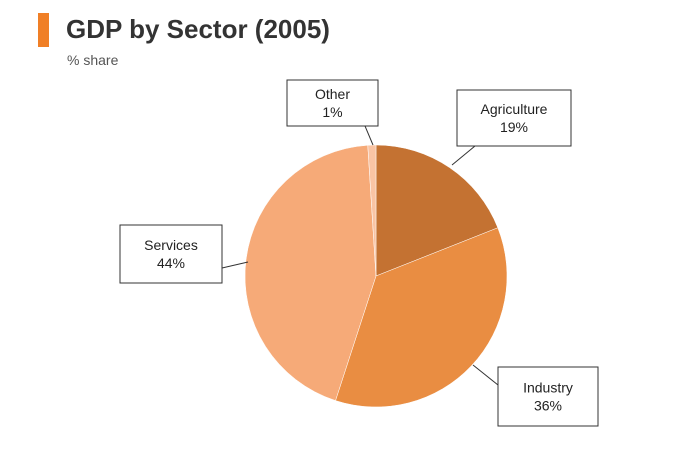 This screenshot has width=700, height=450. I want to click on pie-slice-industry, so click(421, 317).